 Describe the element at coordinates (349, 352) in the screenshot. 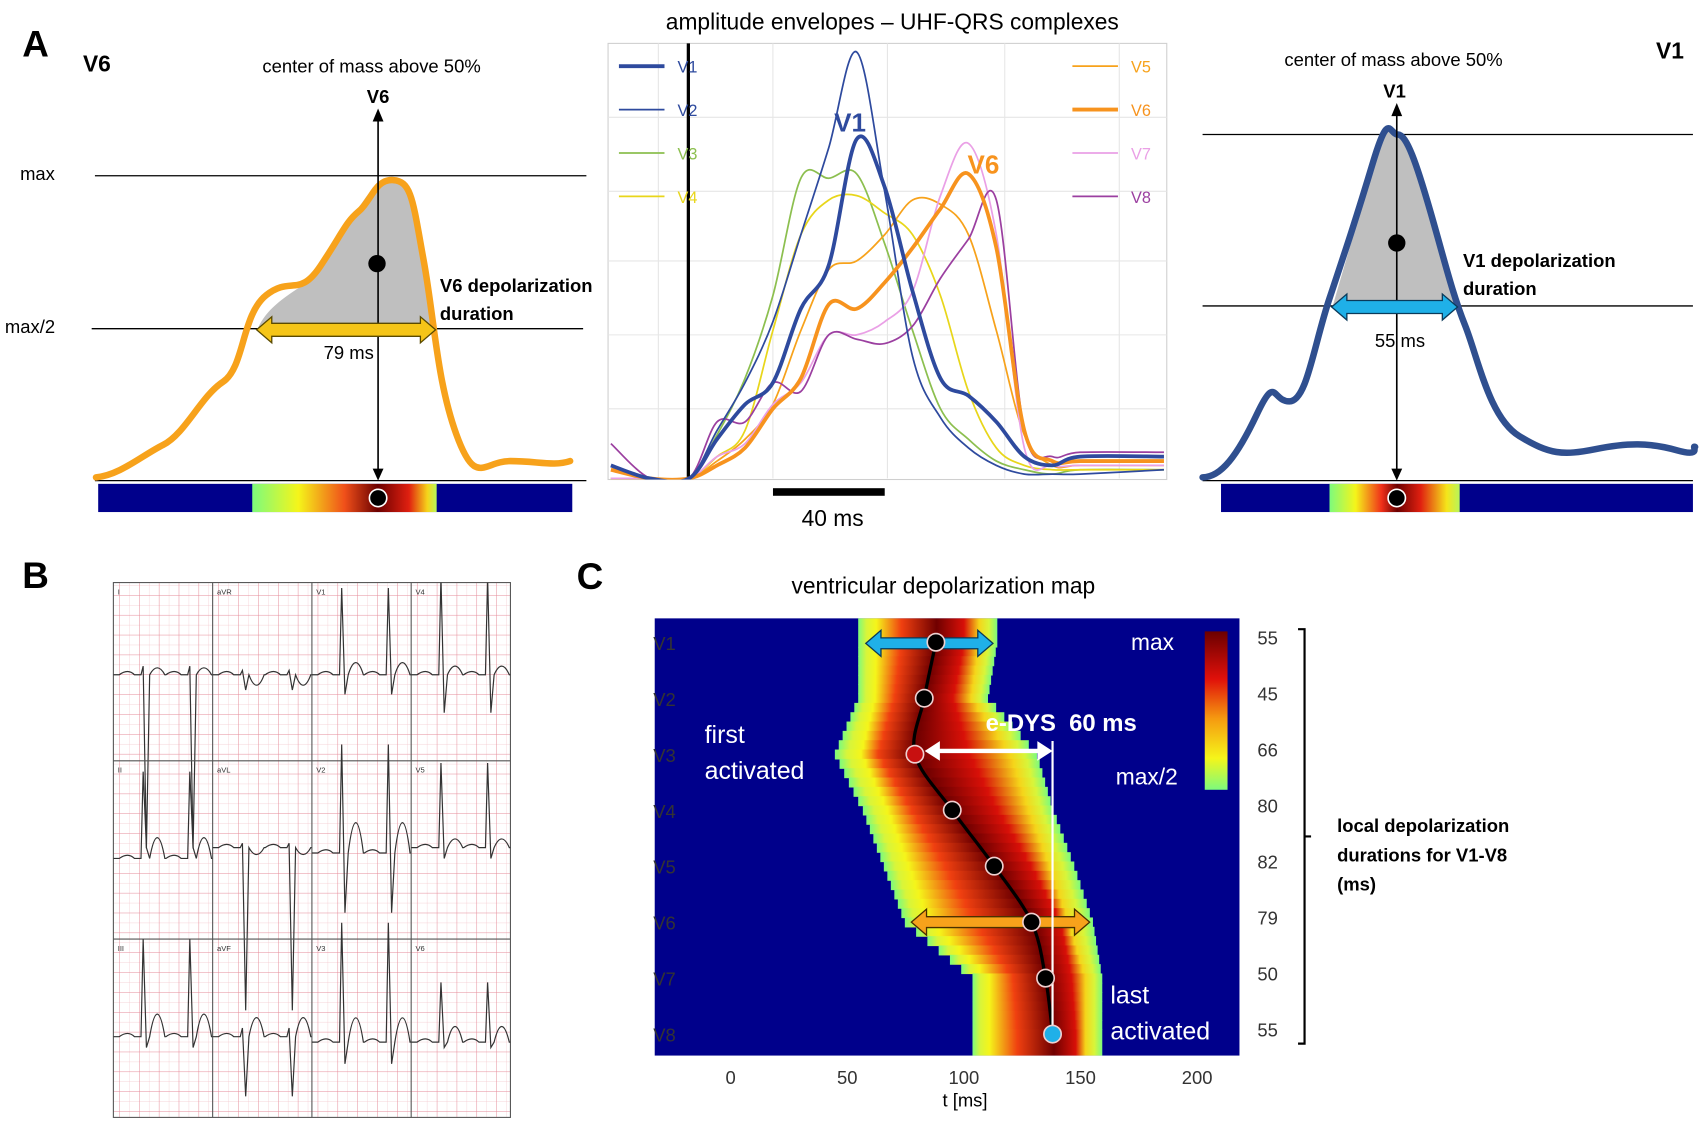

I see `duration-value: 79 ms` at that location.